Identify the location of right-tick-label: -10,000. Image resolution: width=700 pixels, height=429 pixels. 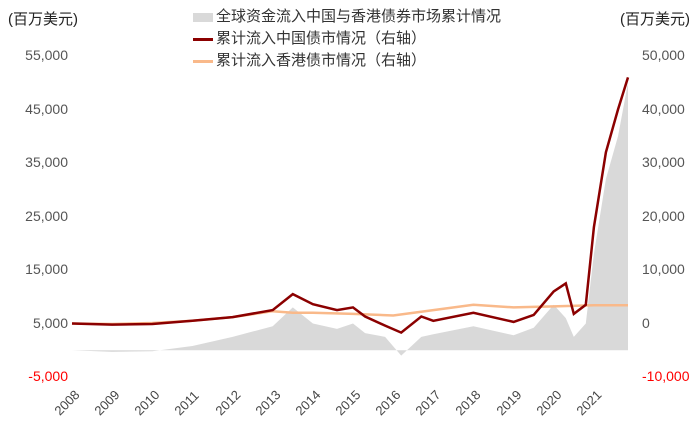
(666, 376).